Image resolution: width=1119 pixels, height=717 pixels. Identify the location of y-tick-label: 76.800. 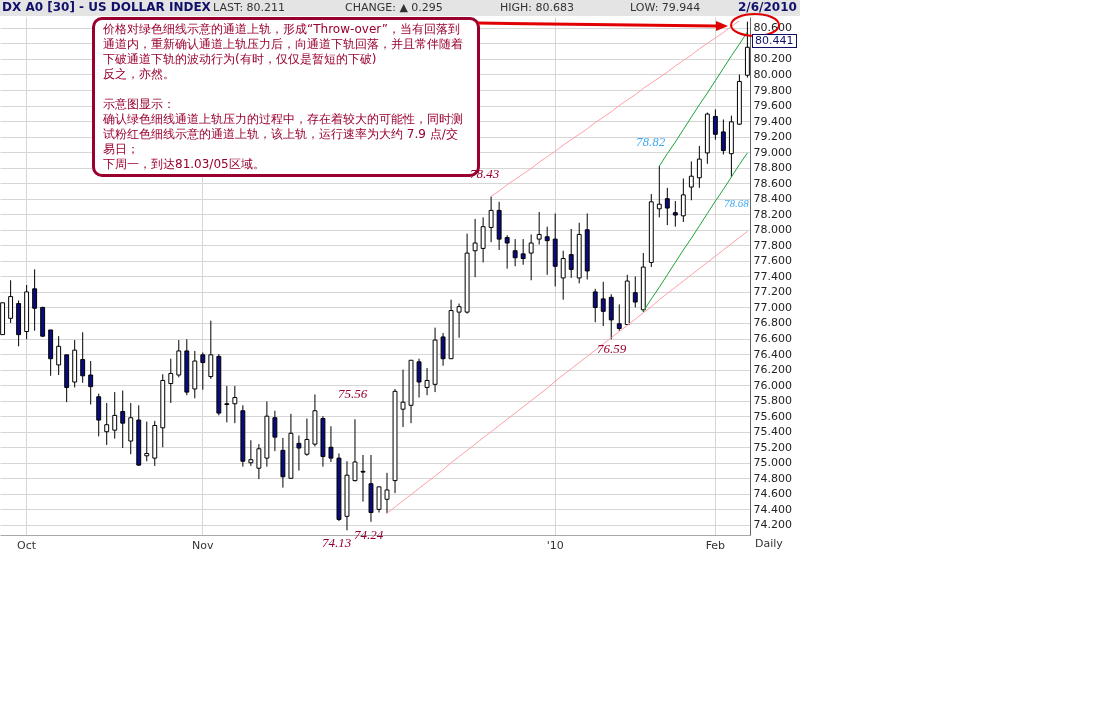
(772, 323).